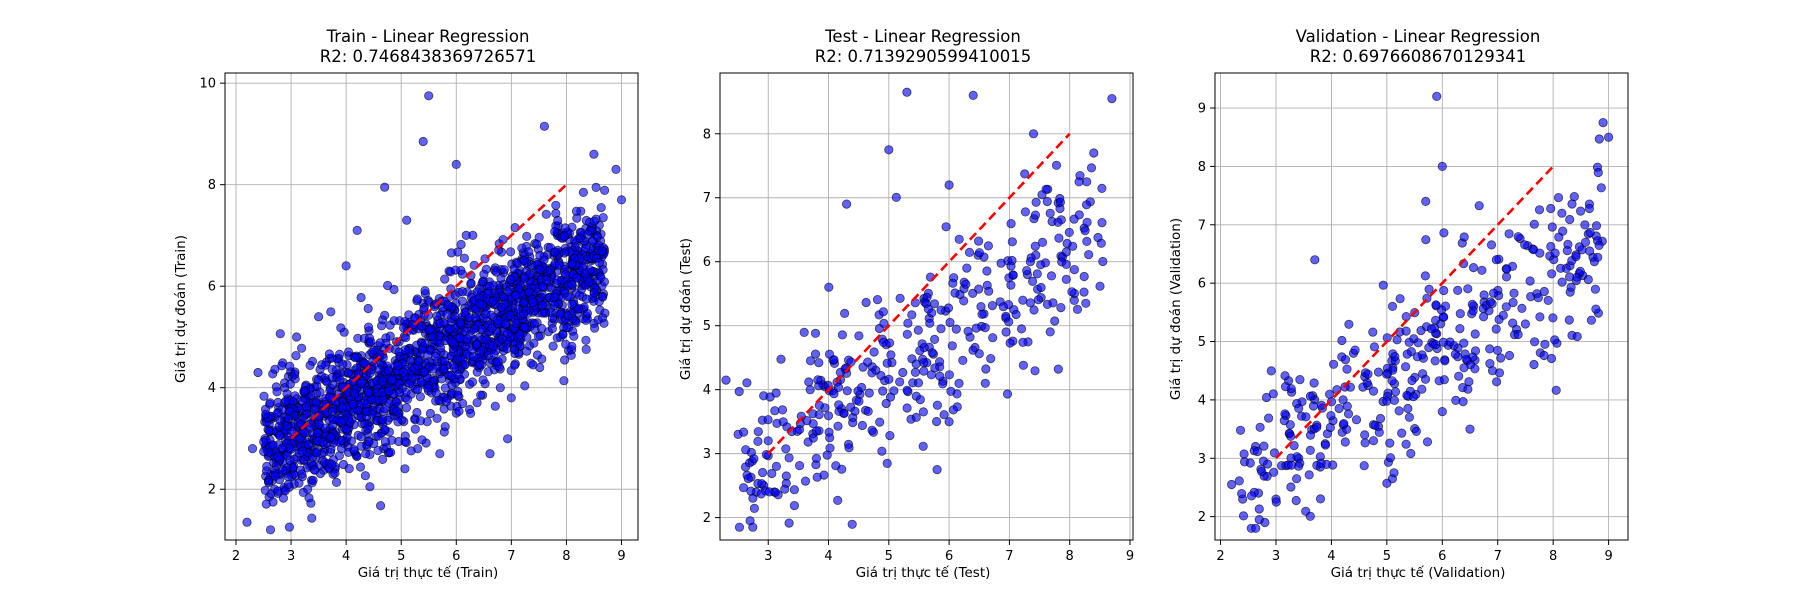  Describe the element at coordinates (207, 84) in the screenshot. I see `y-tick-label: 10` at that location.